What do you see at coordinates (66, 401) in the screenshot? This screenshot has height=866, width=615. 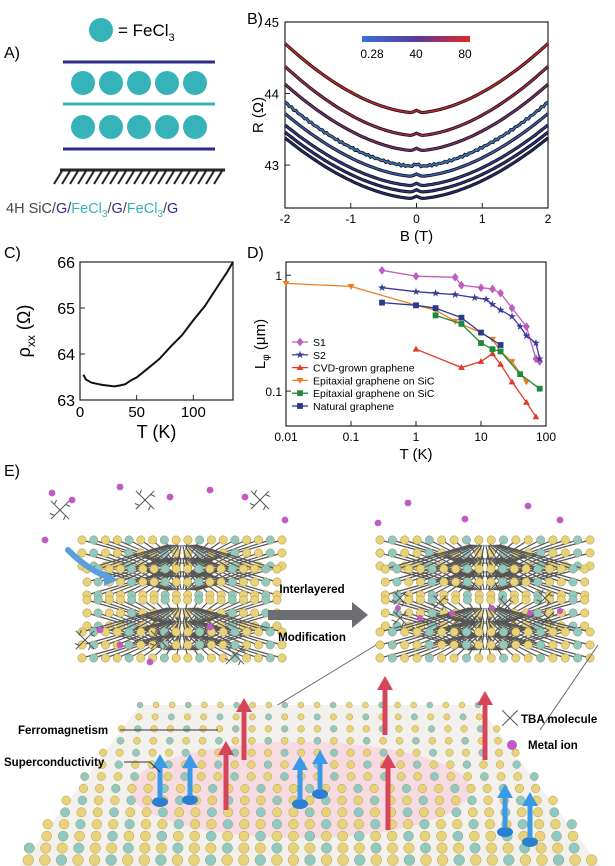 I see `chart-c-ytick-label: 63` at bounding box center [66, 401].